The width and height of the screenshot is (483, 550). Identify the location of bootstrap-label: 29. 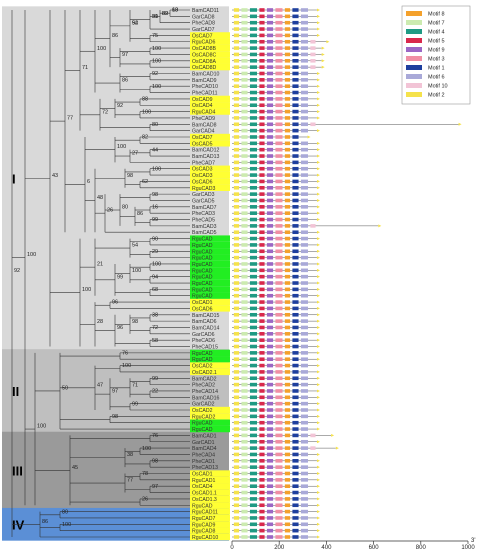
(155, 252).